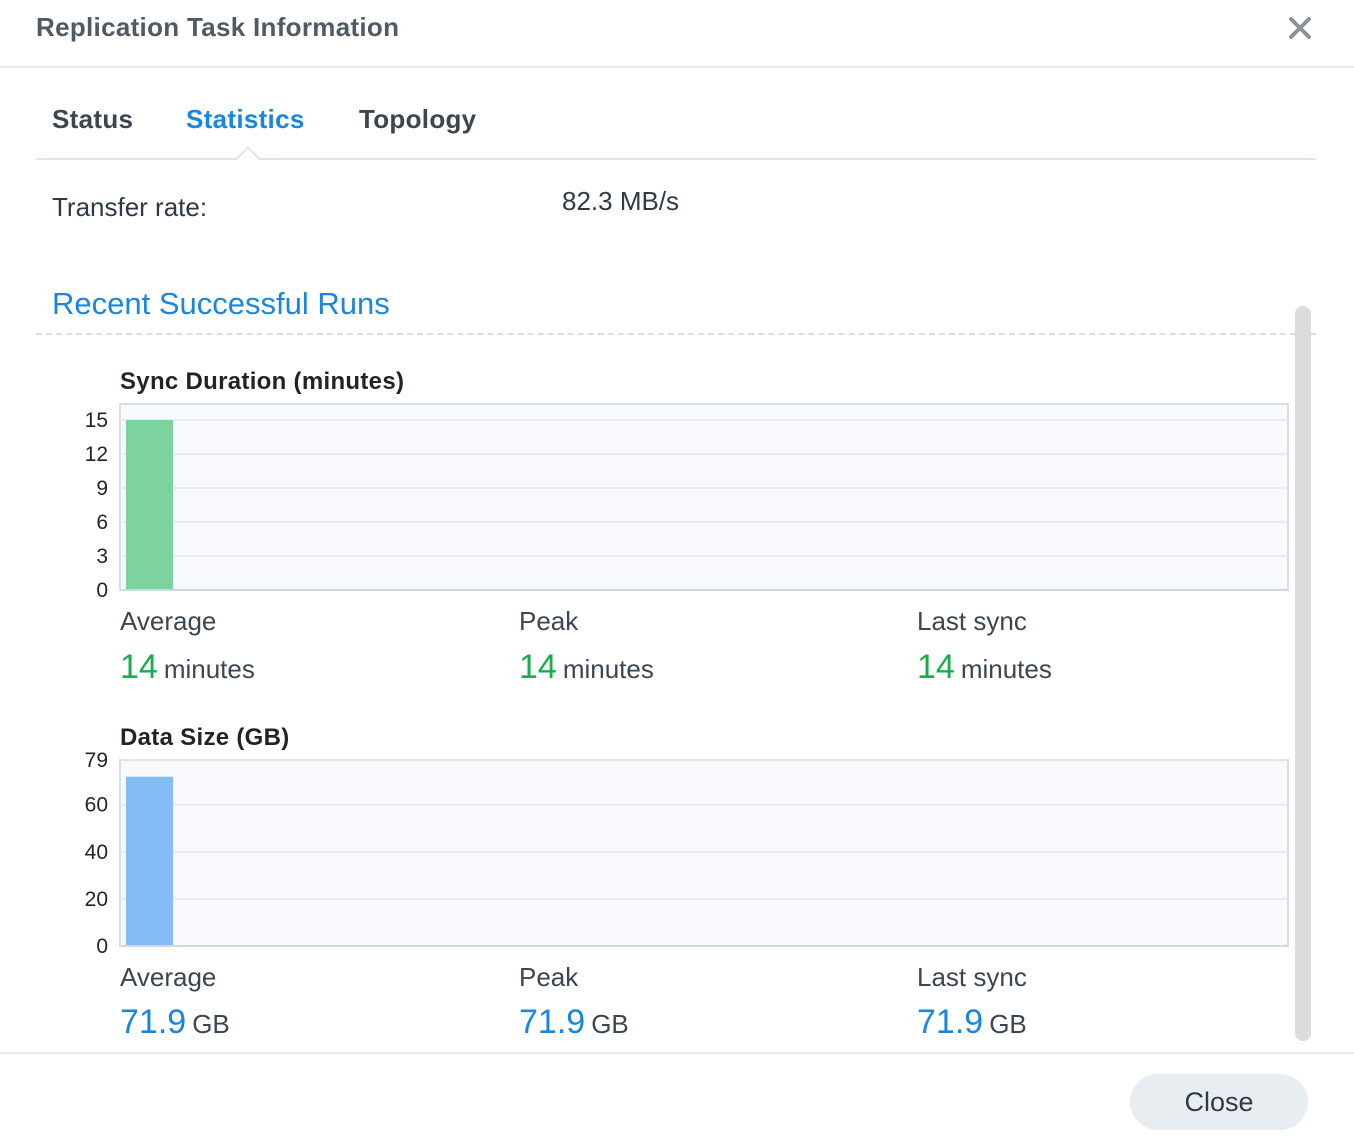 The height and width of the screenshot is (1146, 1354). Describe the element at coordinates (972, 621) in the screenshot. I see `duration-last-sync-label: Last sync` at that location.